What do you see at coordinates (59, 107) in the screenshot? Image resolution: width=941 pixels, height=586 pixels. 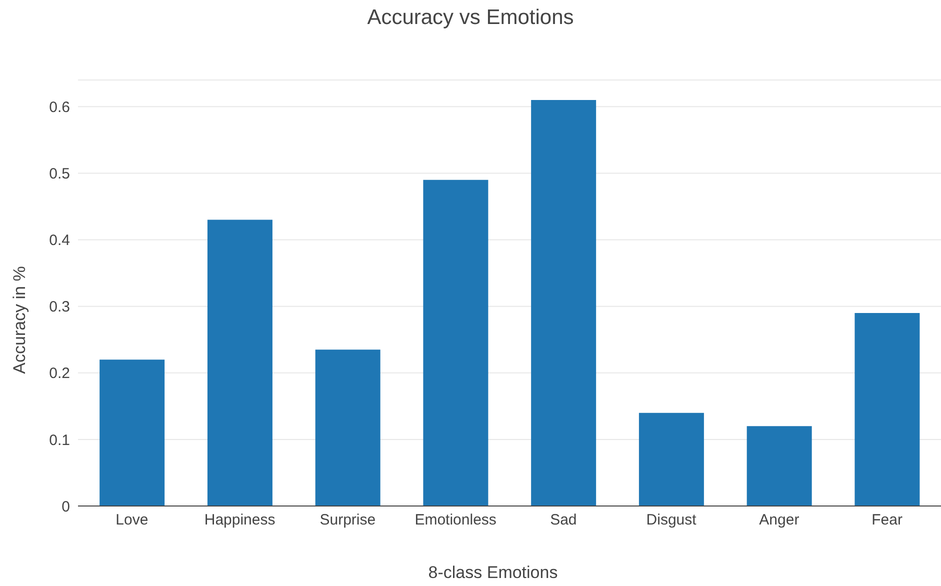 I see `y-tick-label: 0.6` at bounding box center [59, 107].